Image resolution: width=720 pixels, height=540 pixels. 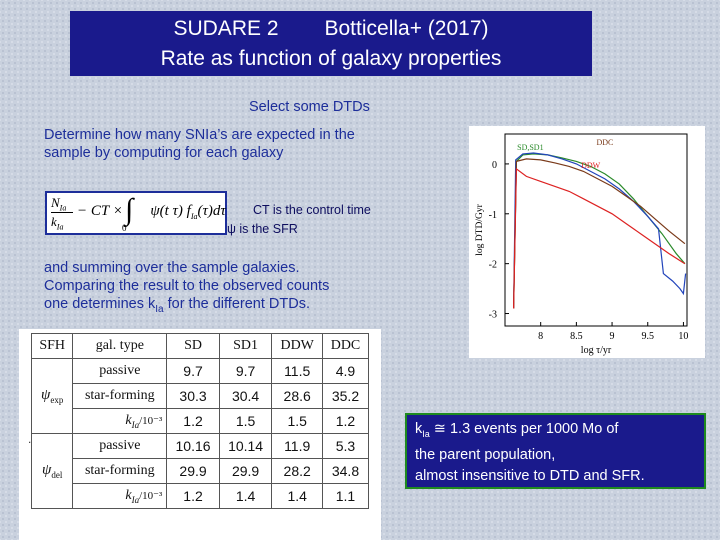 I want to click on table-row: kIa/10⁻³ 1.2 1.4 1.4 1.1, so click(x=201, y=496).